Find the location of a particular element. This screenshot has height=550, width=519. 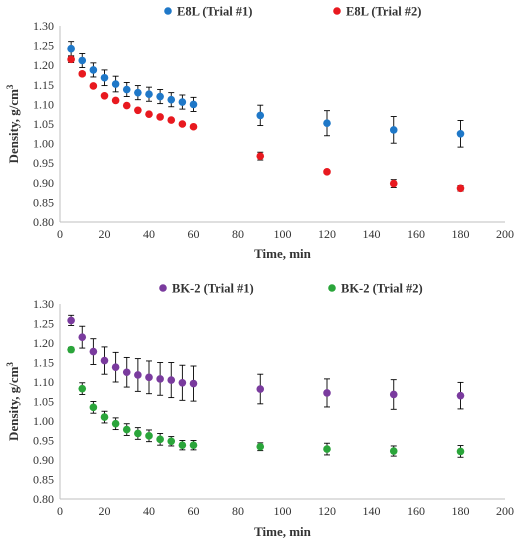

legend-label: BK-2 (Trial #1) is located at coordinates (213, 289).